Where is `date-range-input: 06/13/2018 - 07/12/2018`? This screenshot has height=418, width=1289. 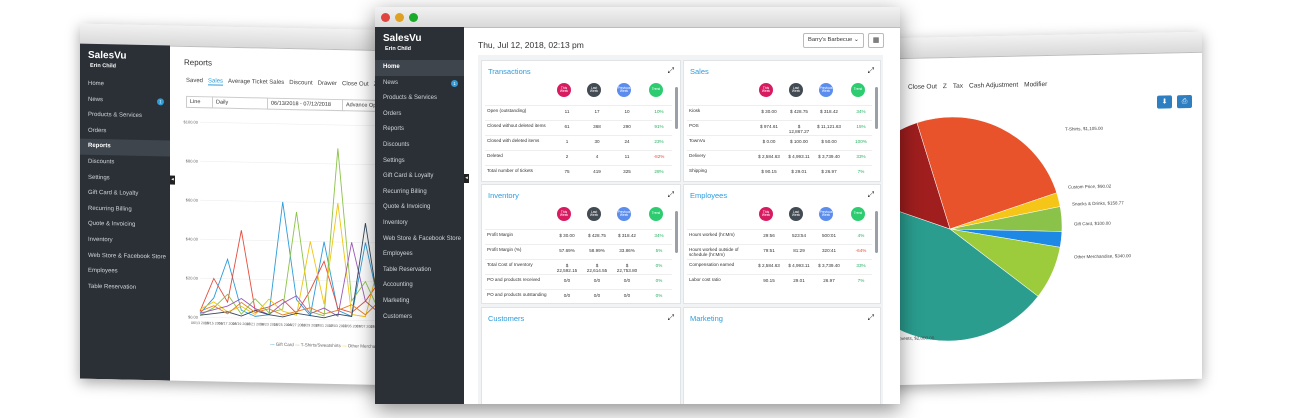 date-range-input: 06/13/2018 - 07/12/2018 is located at coordinates (306, 104).